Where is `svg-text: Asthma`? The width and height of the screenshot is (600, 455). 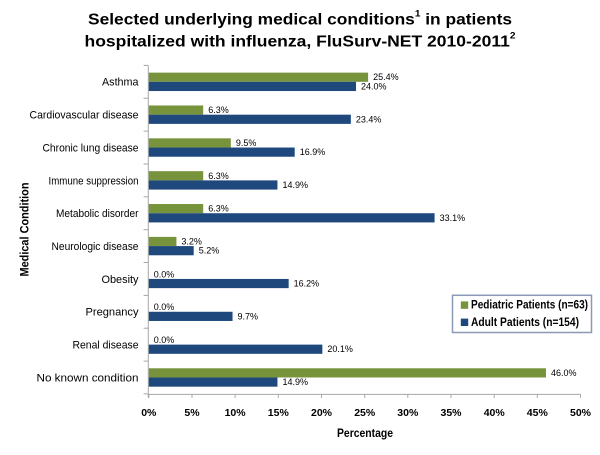
svg-text: Asthma is located at coordinates (120, 83).